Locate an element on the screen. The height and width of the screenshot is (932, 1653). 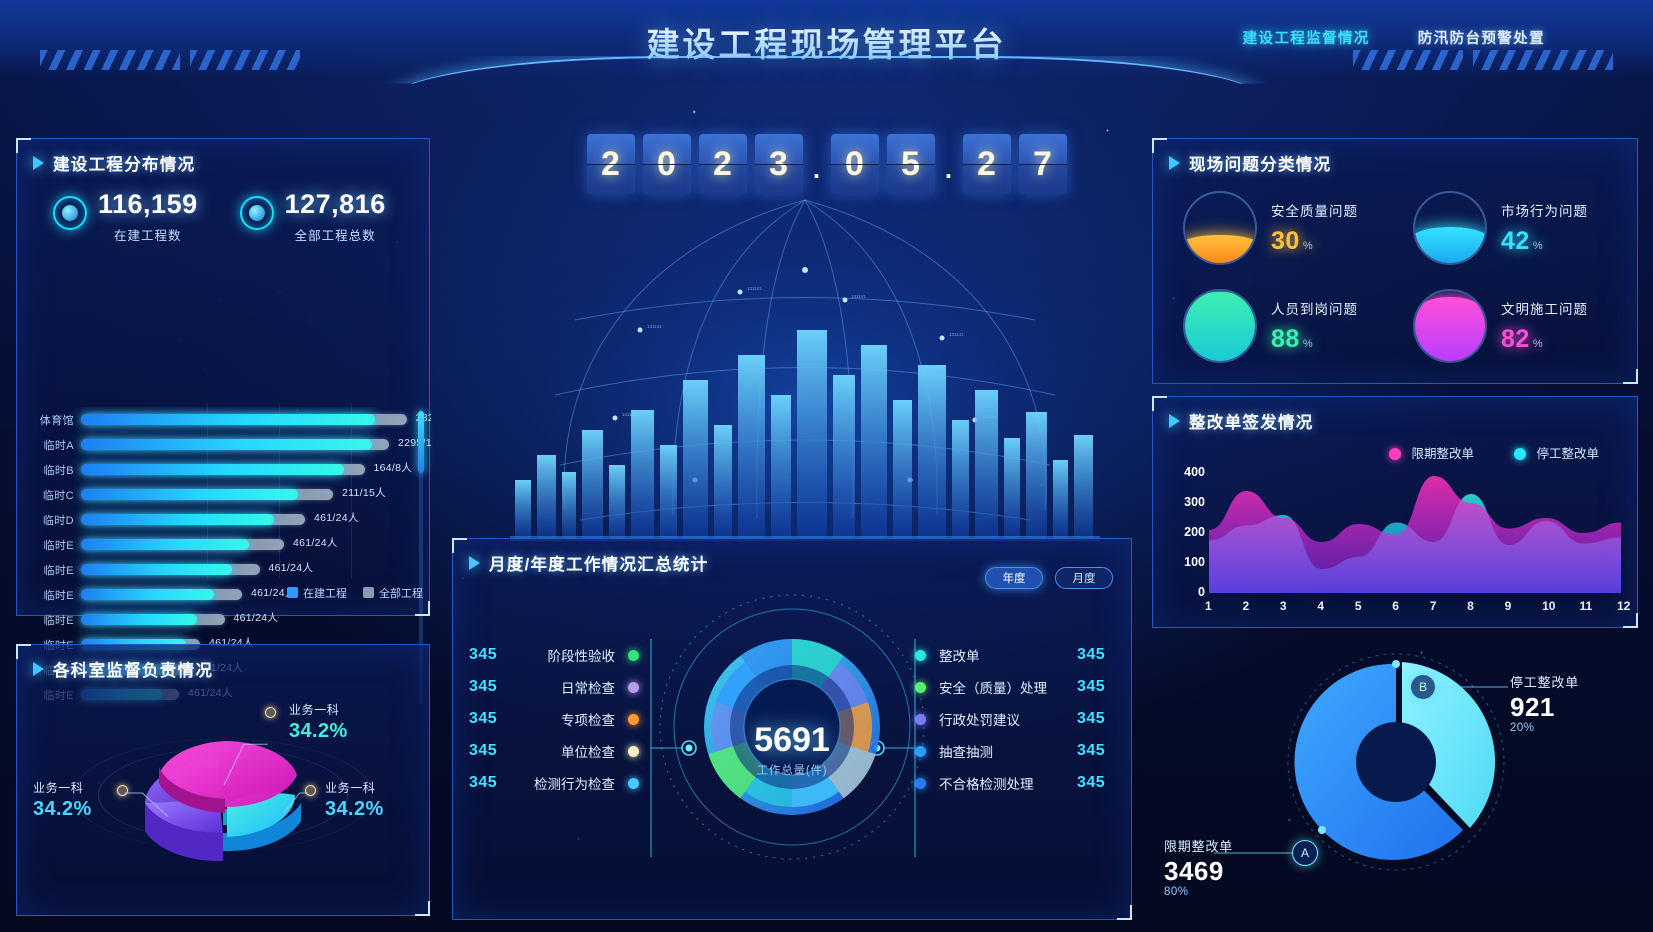
x-axis-tick: 3 is located at coordinates (1283, 606).